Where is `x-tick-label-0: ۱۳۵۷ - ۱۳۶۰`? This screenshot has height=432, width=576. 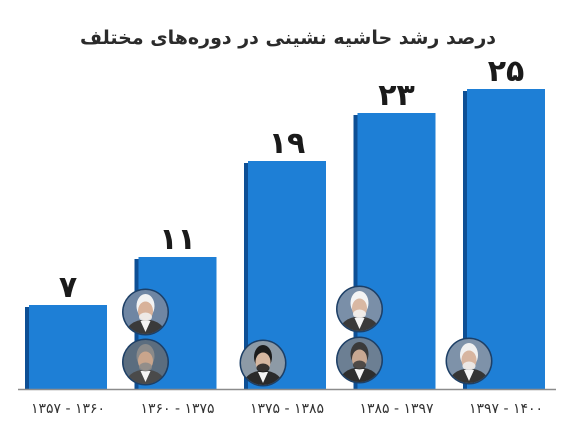
x-tick-label-0: ۱۳۵۷ - ۱۳۶۰ is located at coordinates (68, 409).